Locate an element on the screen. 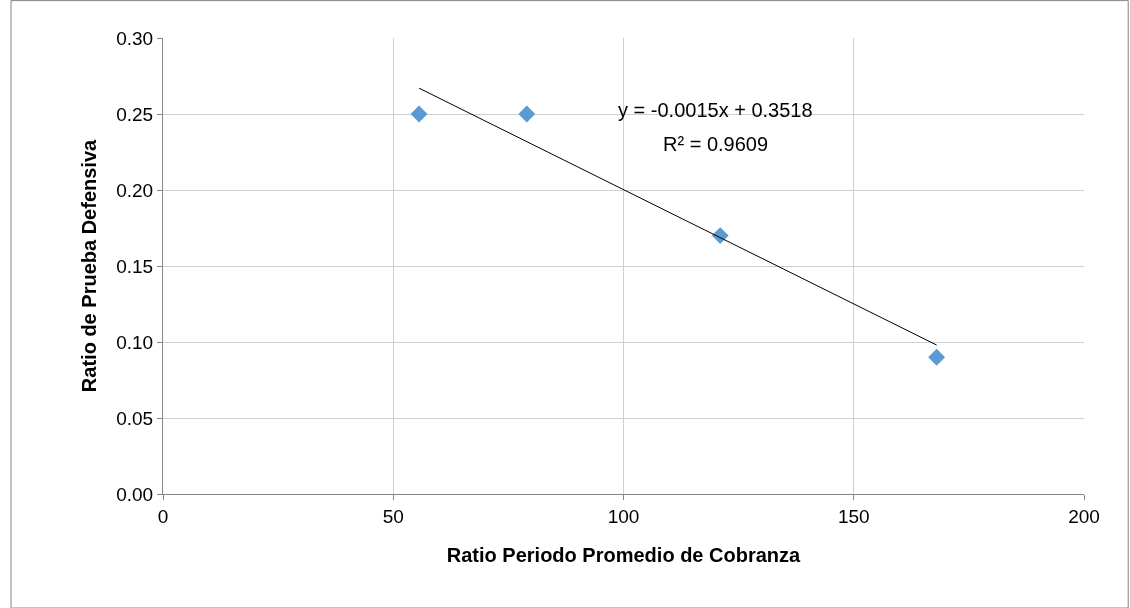  y-tick-label: 0.00 is located at coordinates (135, 494).